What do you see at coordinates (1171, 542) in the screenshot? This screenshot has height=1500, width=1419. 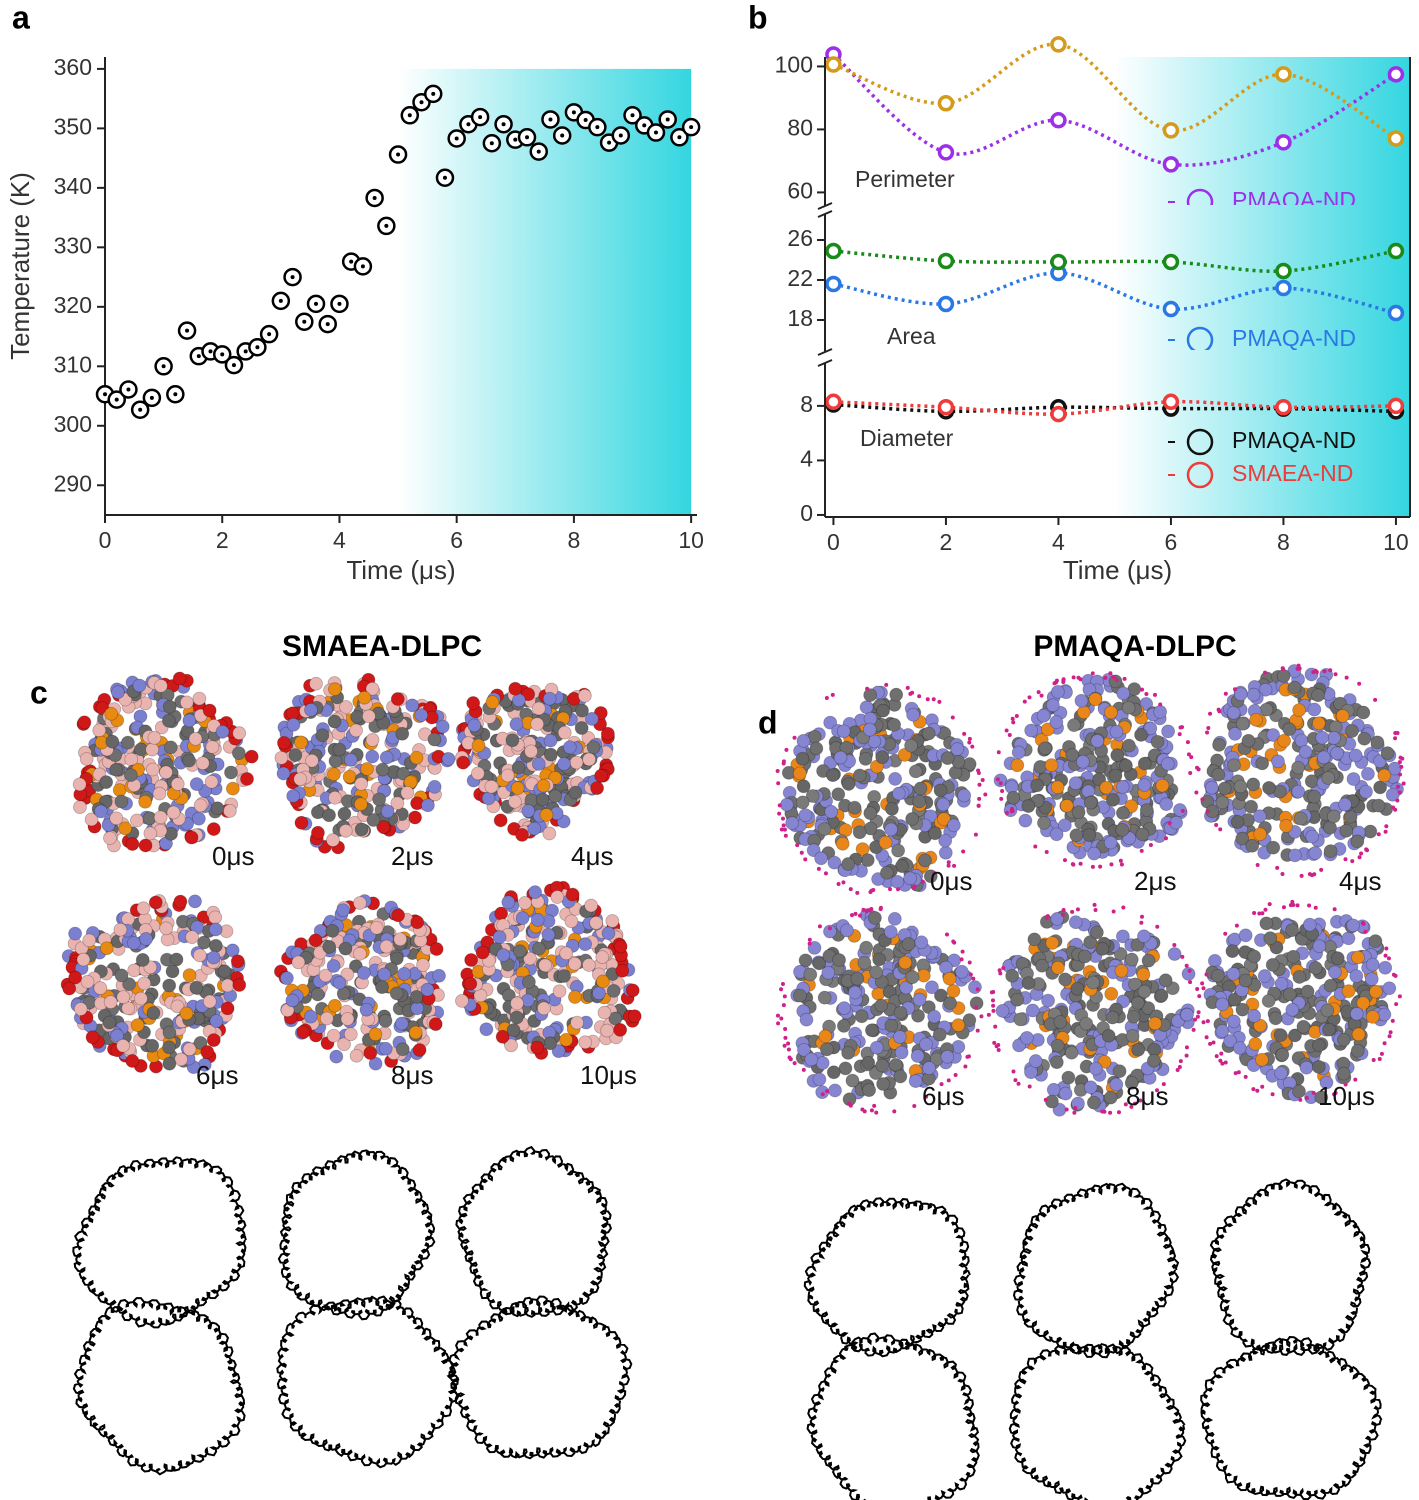 I see `x-tick-label: 6` at bounding box center [1171, 542].